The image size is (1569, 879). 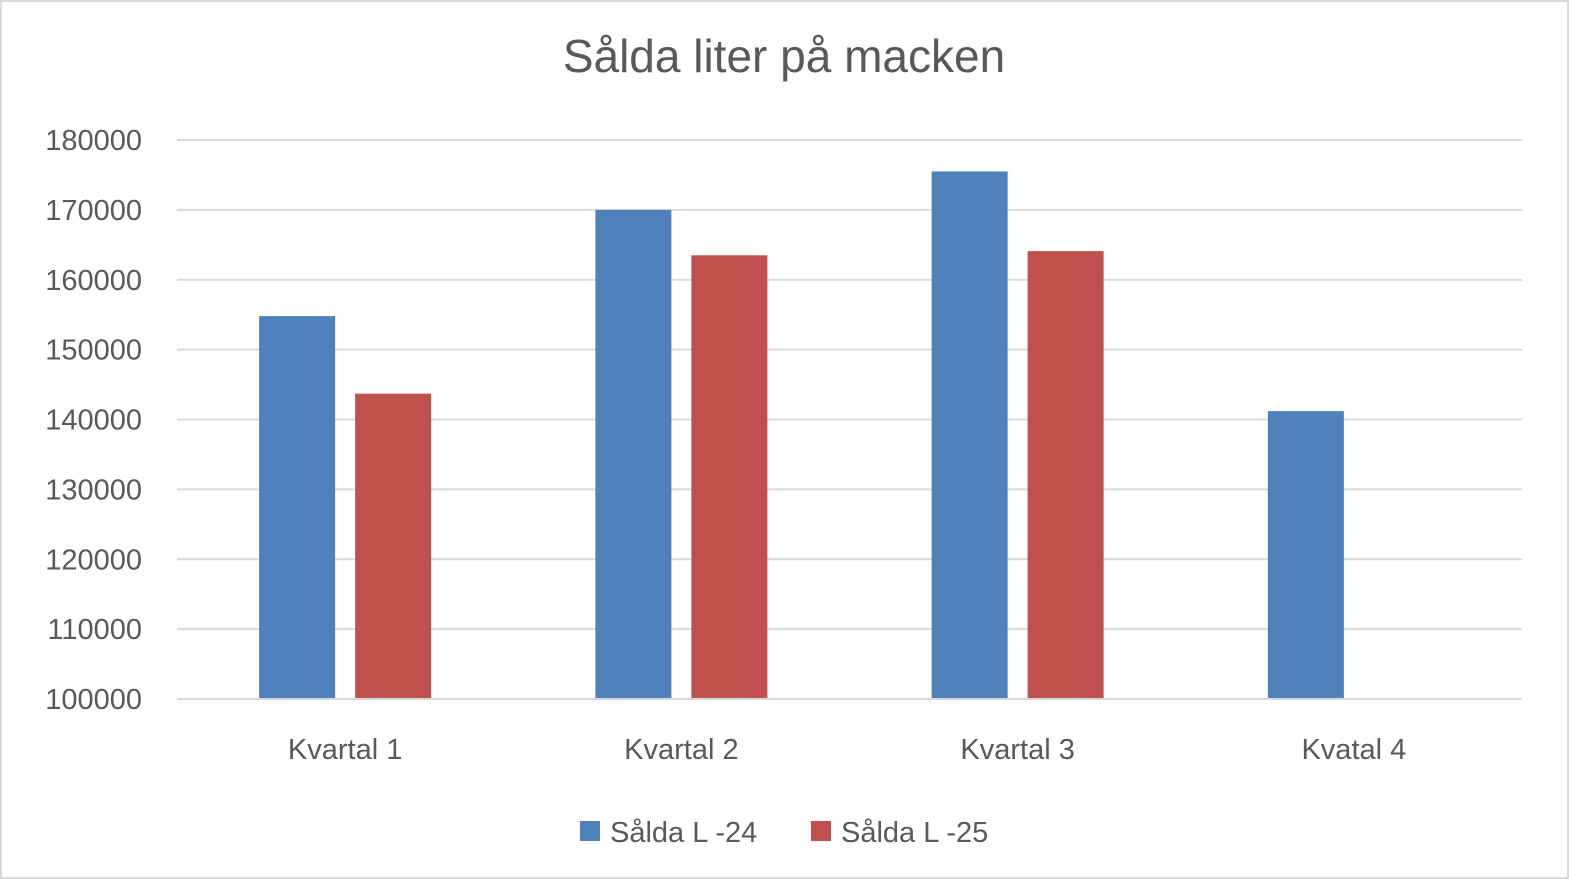 I want to click on x-category-label: Kvartal 3, so click(x=1017, y=750).